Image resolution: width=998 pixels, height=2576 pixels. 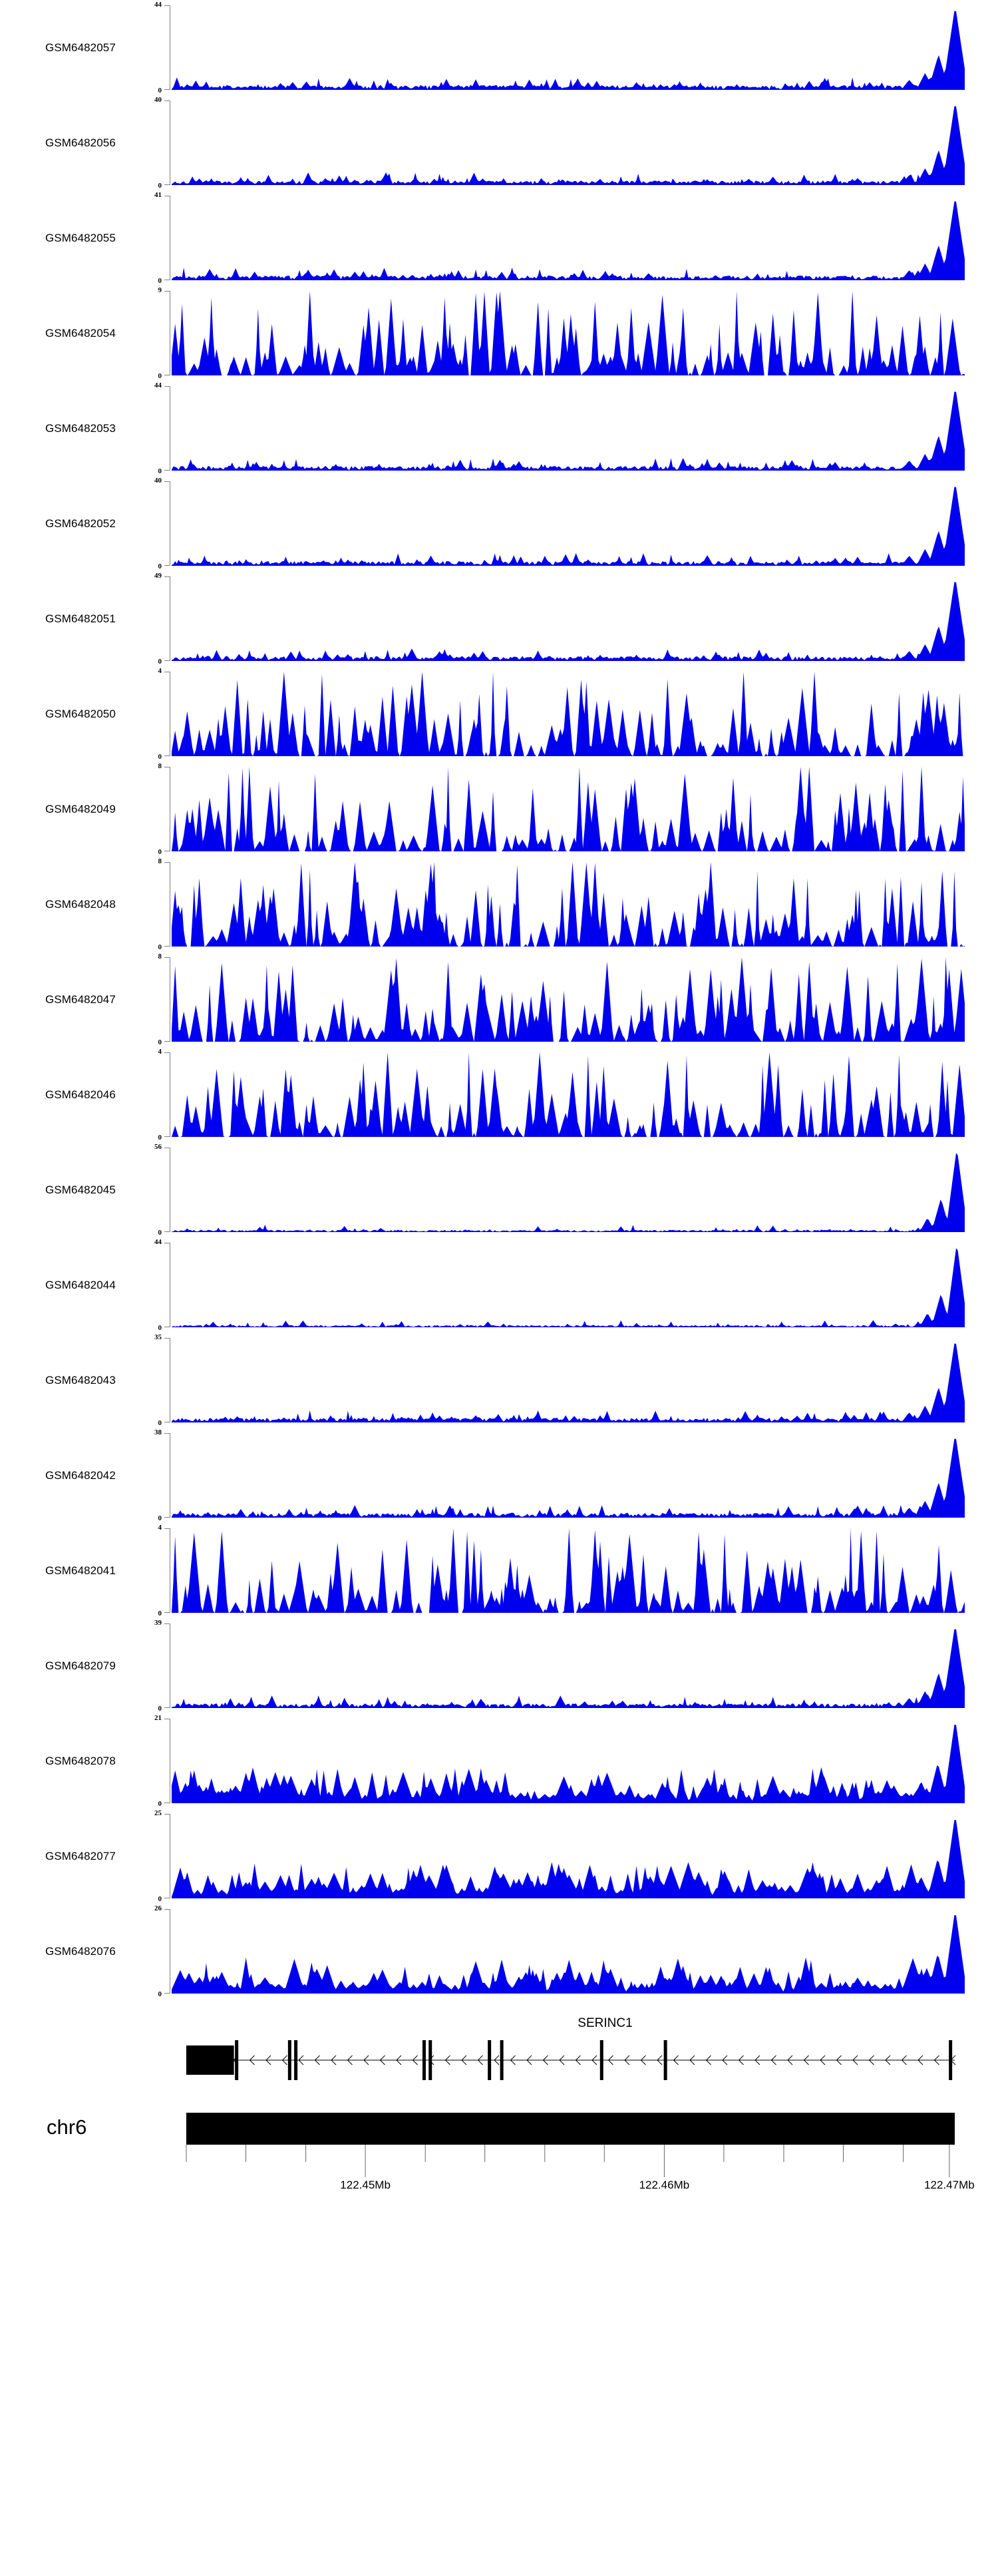 What do you see at coordinates (605, 2023) in the screenshot?
I see `gene-name-label: SERINC1` at bounding box center [605, 2023].